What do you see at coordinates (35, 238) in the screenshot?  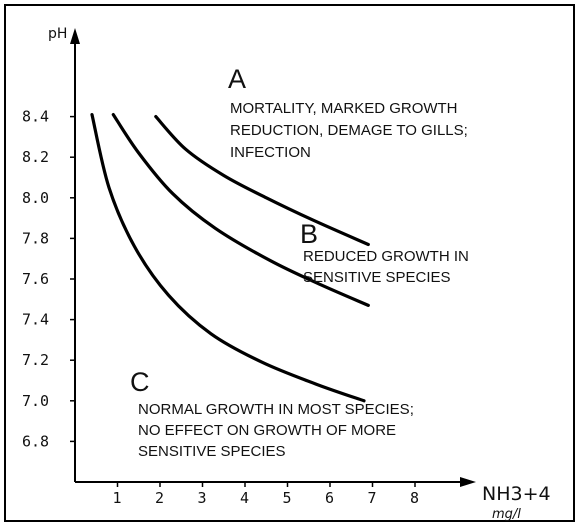 I see `y-tick-label: 7.8` at bounding box center [35, 238].